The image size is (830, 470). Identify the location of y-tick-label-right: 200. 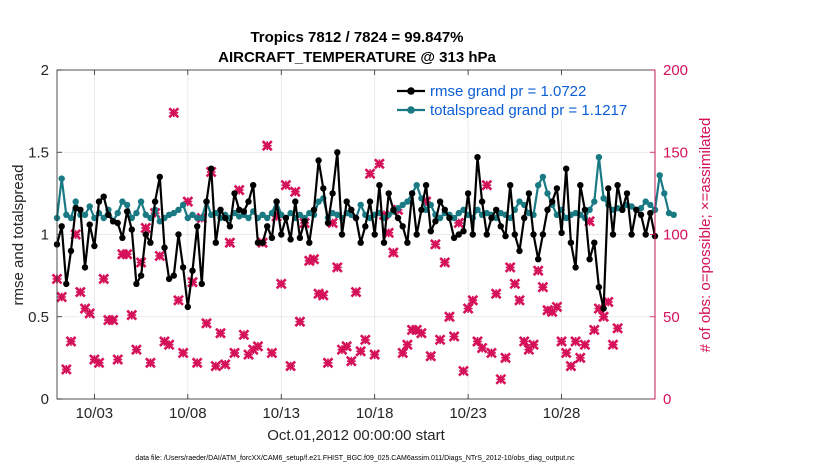
(675, 70).